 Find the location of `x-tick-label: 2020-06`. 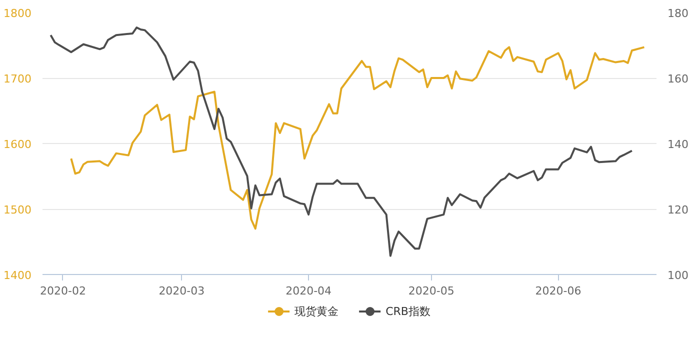

x-tick-label: 2020-06 is located at coordinates (558, 291).